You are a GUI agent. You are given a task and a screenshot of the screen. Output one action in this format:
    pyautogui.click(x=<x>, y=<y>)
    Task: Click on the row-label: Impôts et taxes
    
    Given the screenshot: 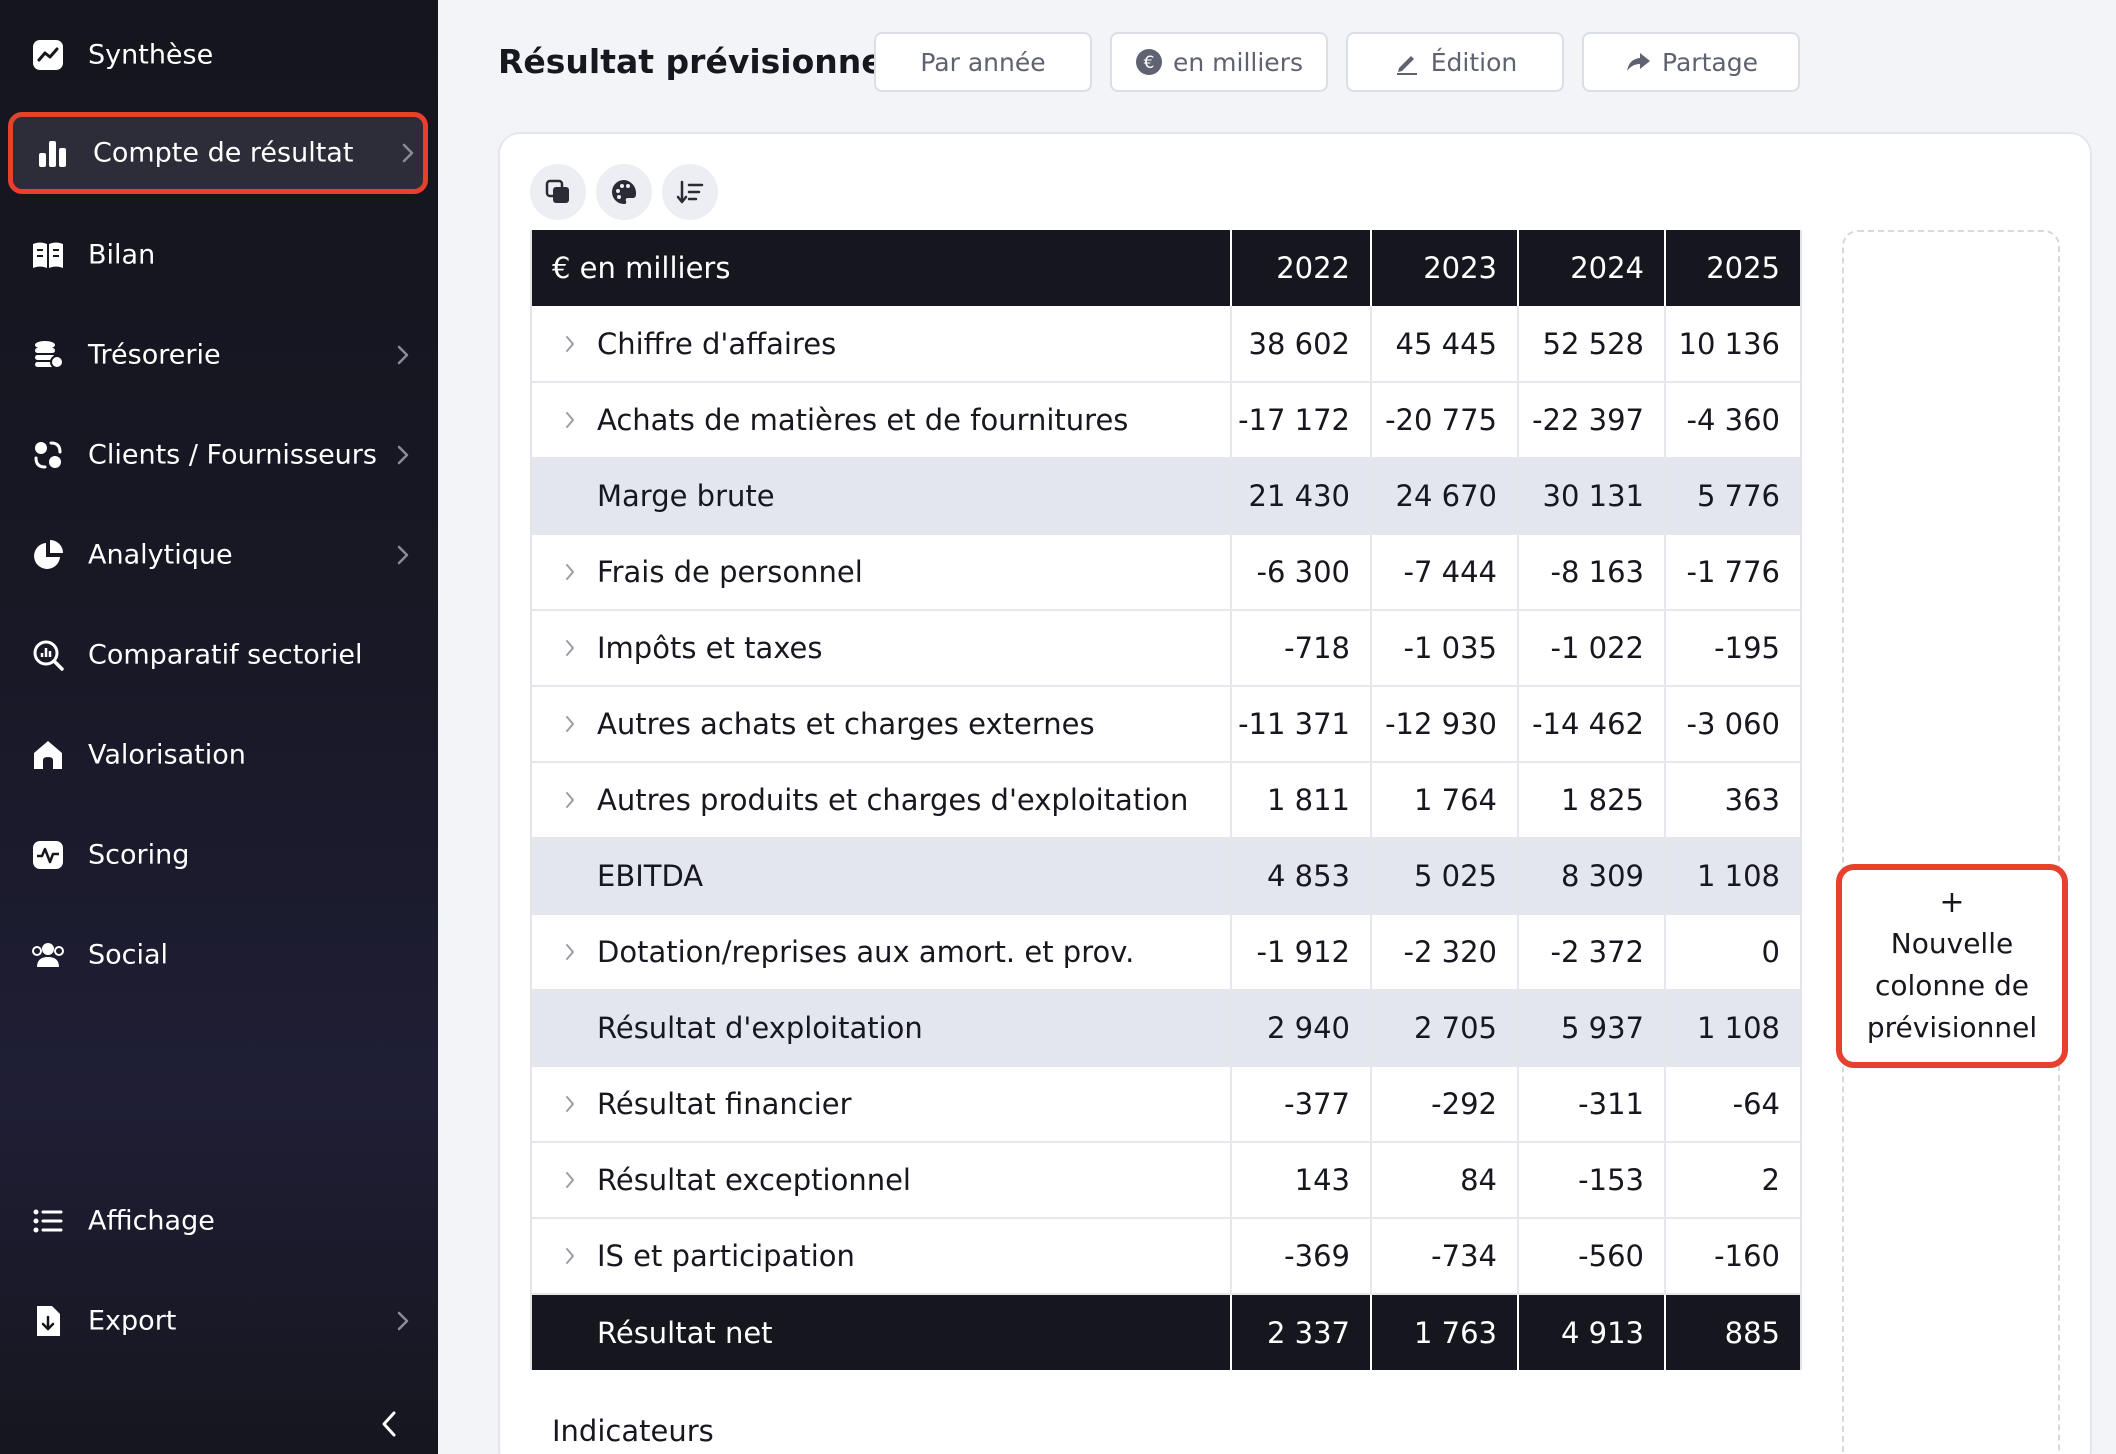 What is the action you would take?
    pyautogui.click(x=881, y=648)
    